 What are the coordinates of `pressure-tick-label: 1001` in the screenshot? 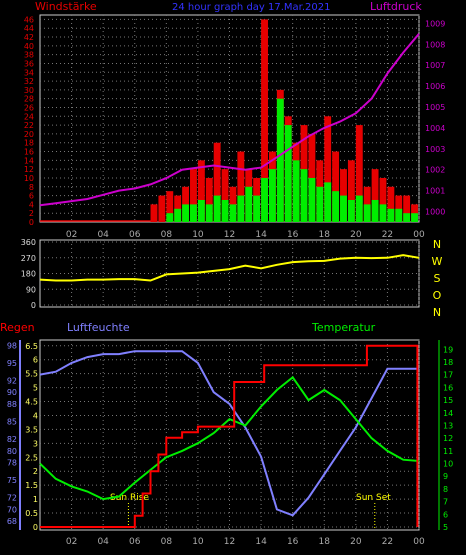 It's located at (435, 191).